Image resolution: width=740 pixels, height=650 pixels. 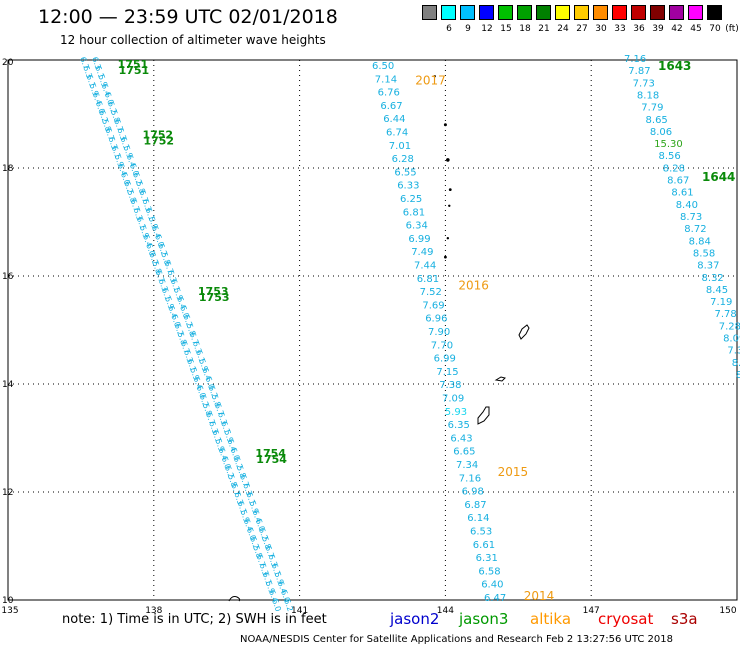 What do you see at coordinates (453, 399) in the screenshot?
I see `swh-reading: 7.09` at bounding box center [453, 399].